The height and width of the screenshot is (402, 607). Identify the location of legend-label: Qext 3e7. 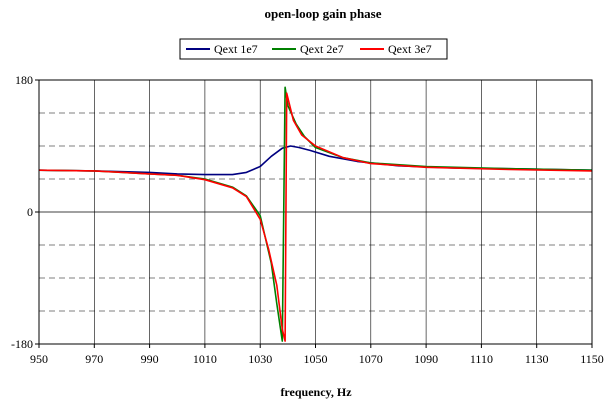
(410, 49).